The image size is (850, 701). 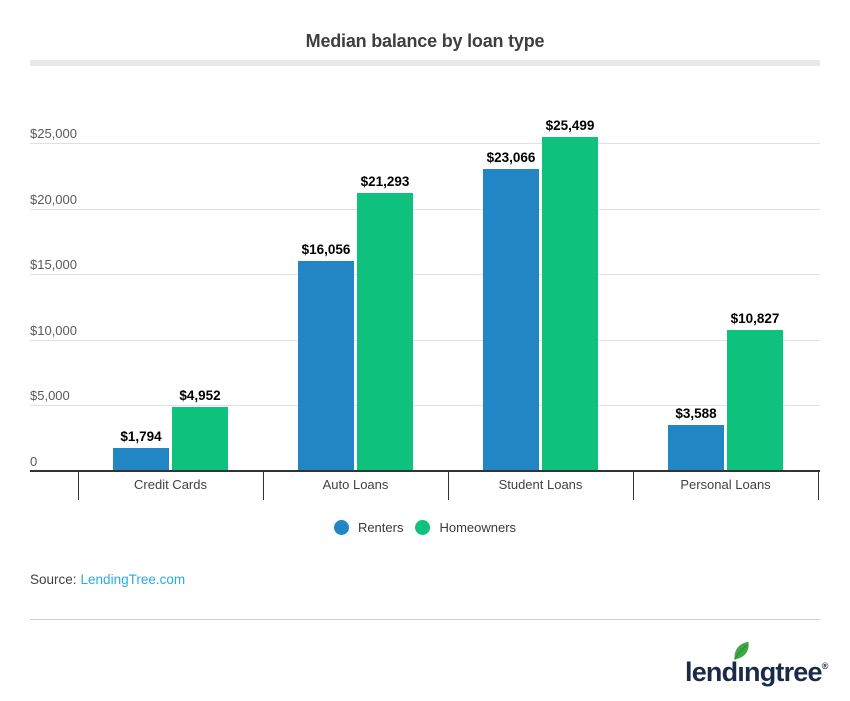 I want to click on bar-renters-personal-loans, so click(x=696, y=448).